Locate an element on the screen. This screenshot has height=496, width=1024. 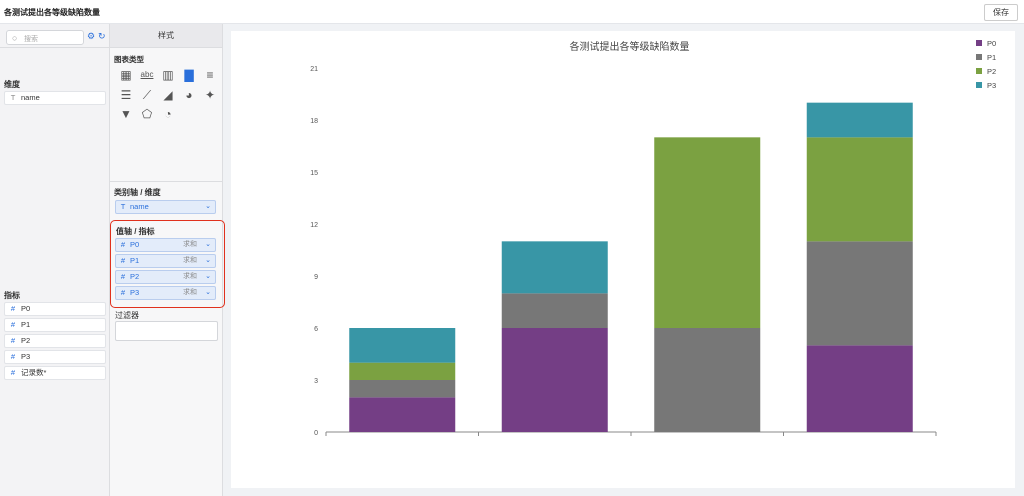
value-drop-p3: # P3 求和 ⌄ is located at coordinates (165, 293).